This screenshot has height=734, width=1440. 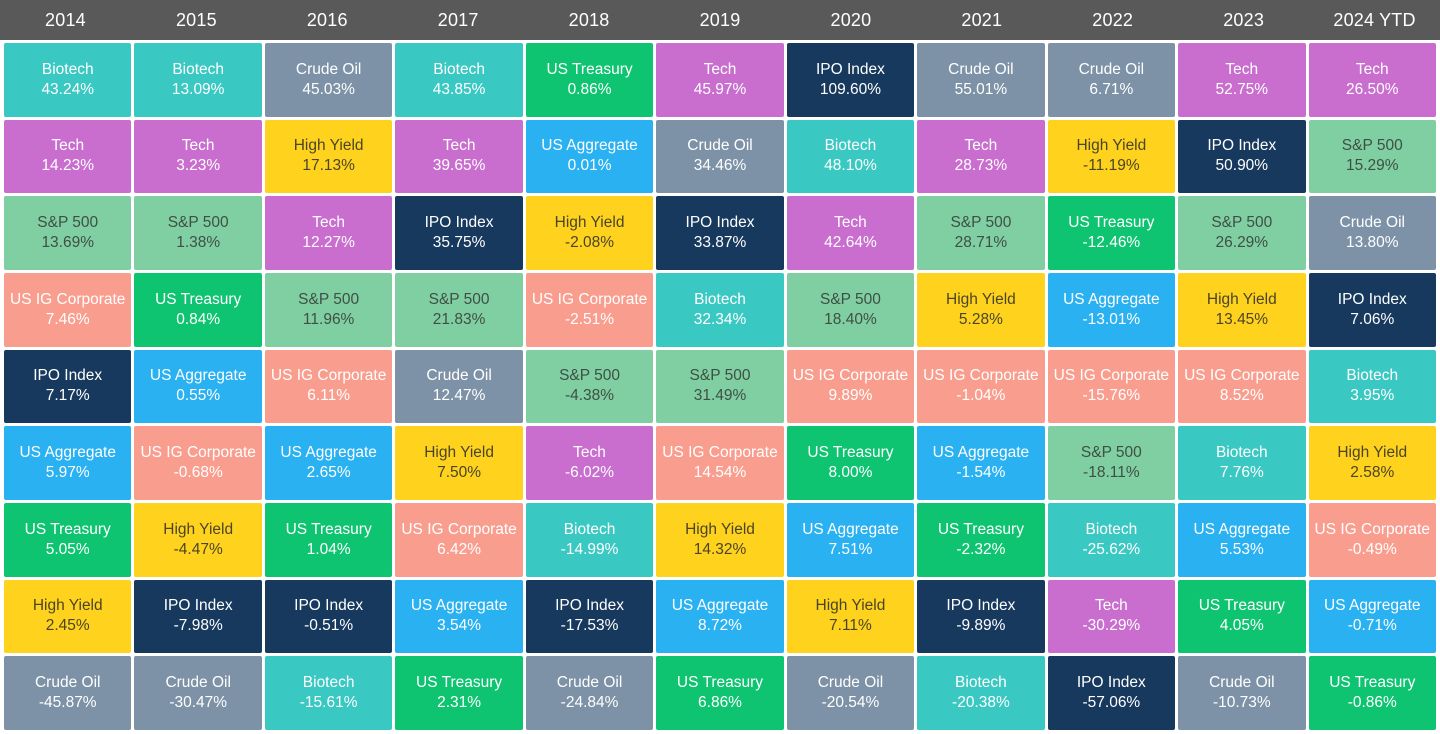 I want to click on asset-return-value: 14.23%, so click(x=68, y=166).